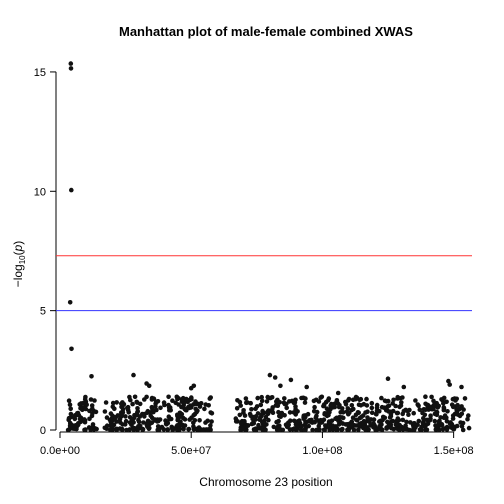  Describe the element at coordinates (22, 259) in the screenshot. I see `y-label-subscript: 10` at that location.